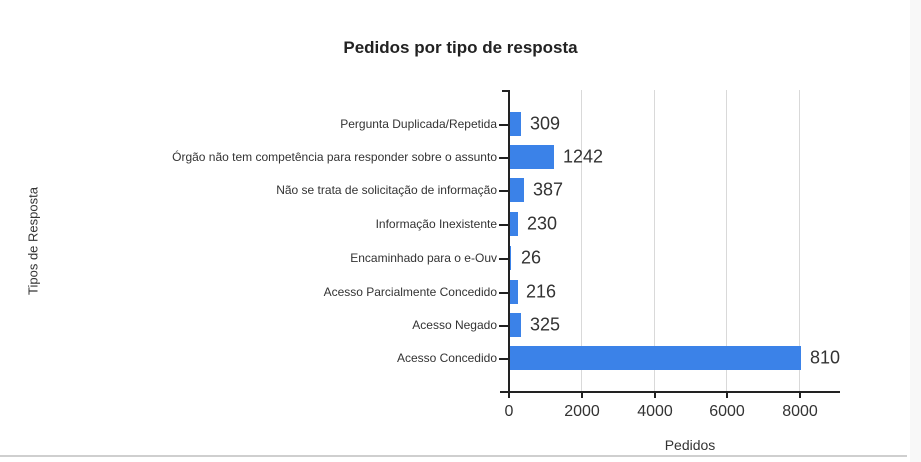 This screenshot has height=462, width=921. Describe the element at coordinates (509, 241) in the screenshot. I see `y-axis-line` at that location.